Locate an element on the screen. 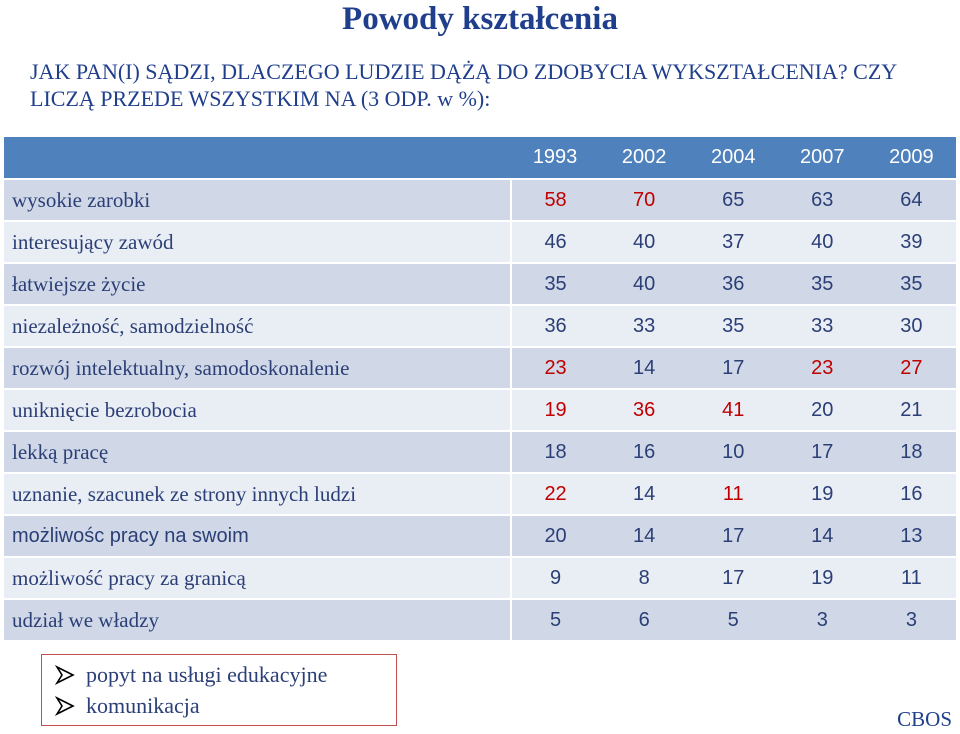 This screenshot has width=960, height=734. notes-box: popyt na usługi edukacyjne komunikacja is located at coordinates (219, 690).